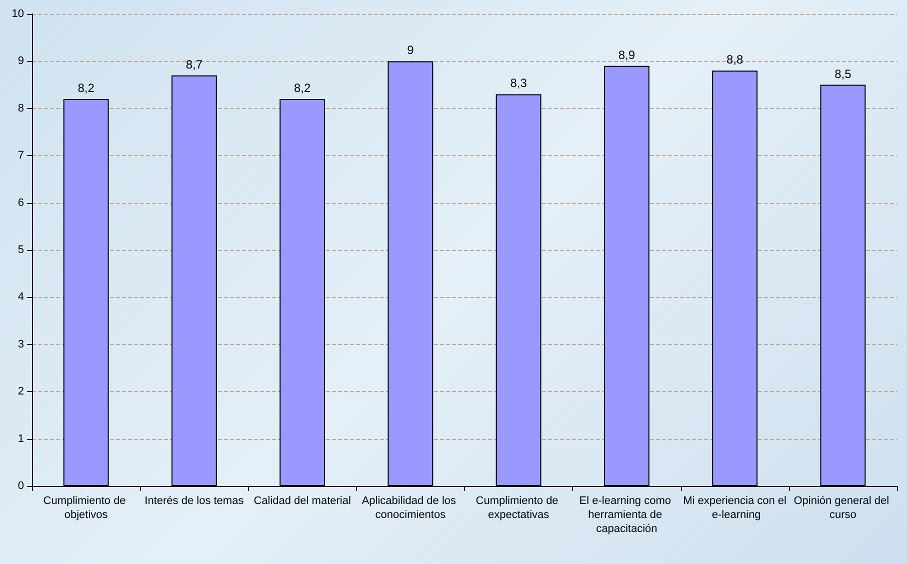  Describe the element at coordinates (411, 508) in the screenshot. I see `x-tick-label: Aplicabilidad de los conocimientos` at that location.